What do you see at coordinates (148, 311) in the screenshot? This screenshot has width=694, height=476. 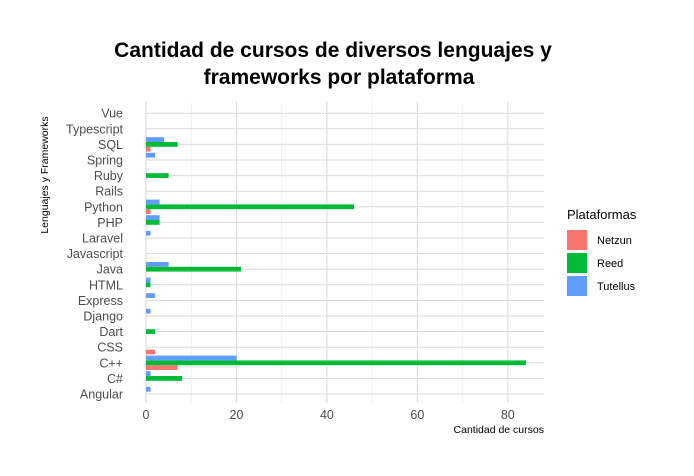 I see `bar-tutellus-django` at bounding box center [148, 311].